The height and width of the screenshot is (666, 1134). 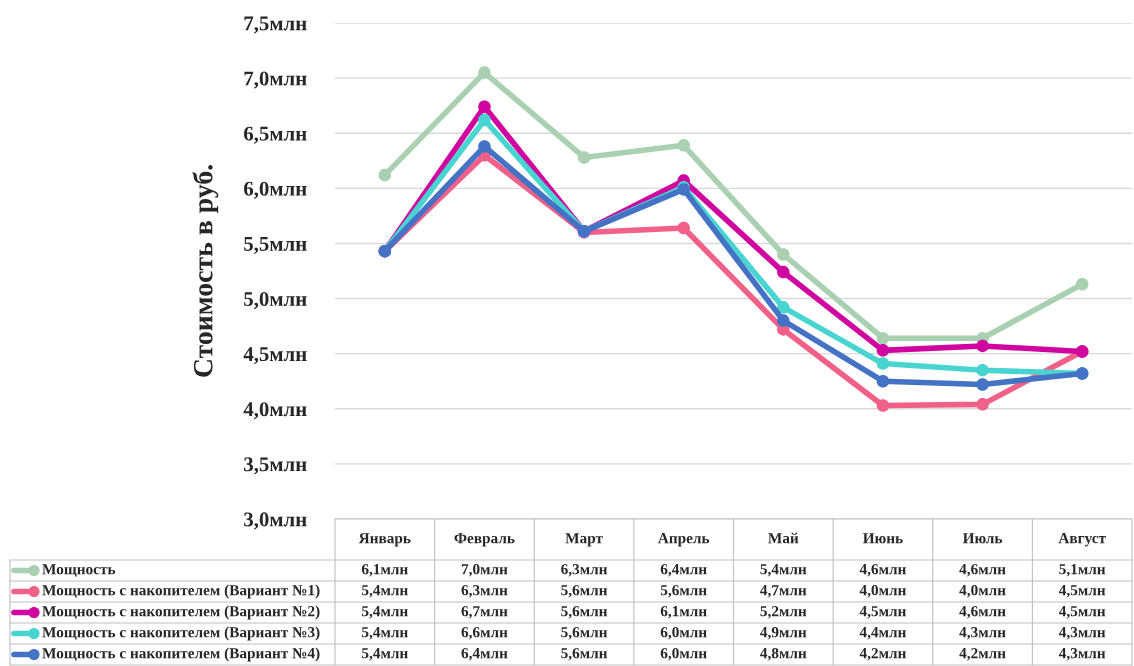 I want to click on y-axis-title: Стоимость в руб., so click(x=205, y=271).